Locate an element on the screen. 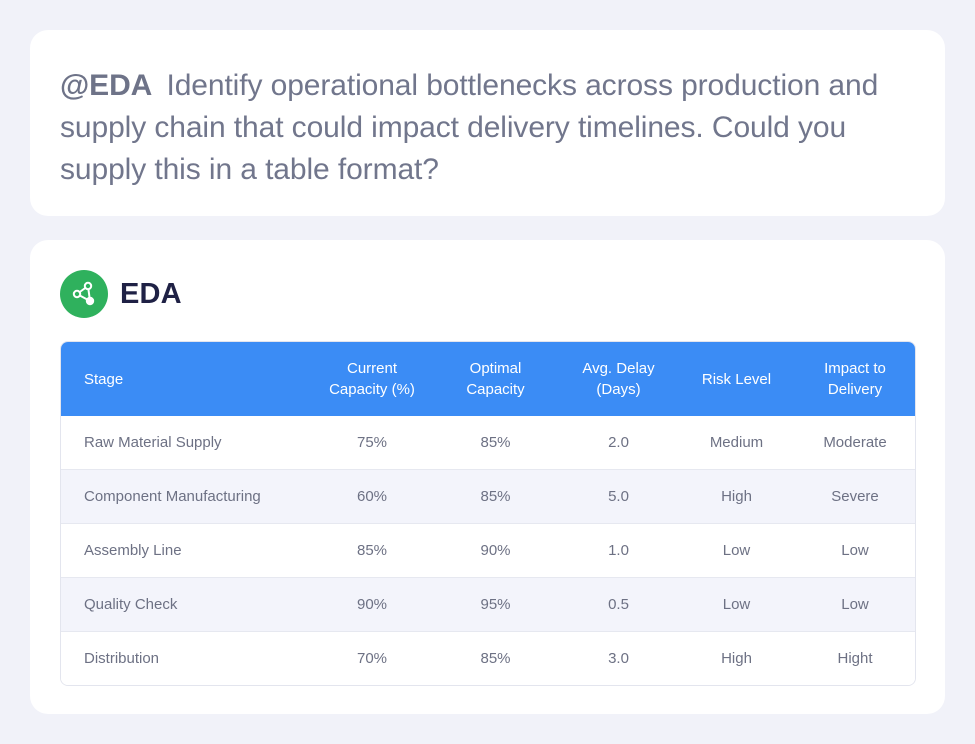  network-nodes-icon-graphic is located at coordinates (83, 293).